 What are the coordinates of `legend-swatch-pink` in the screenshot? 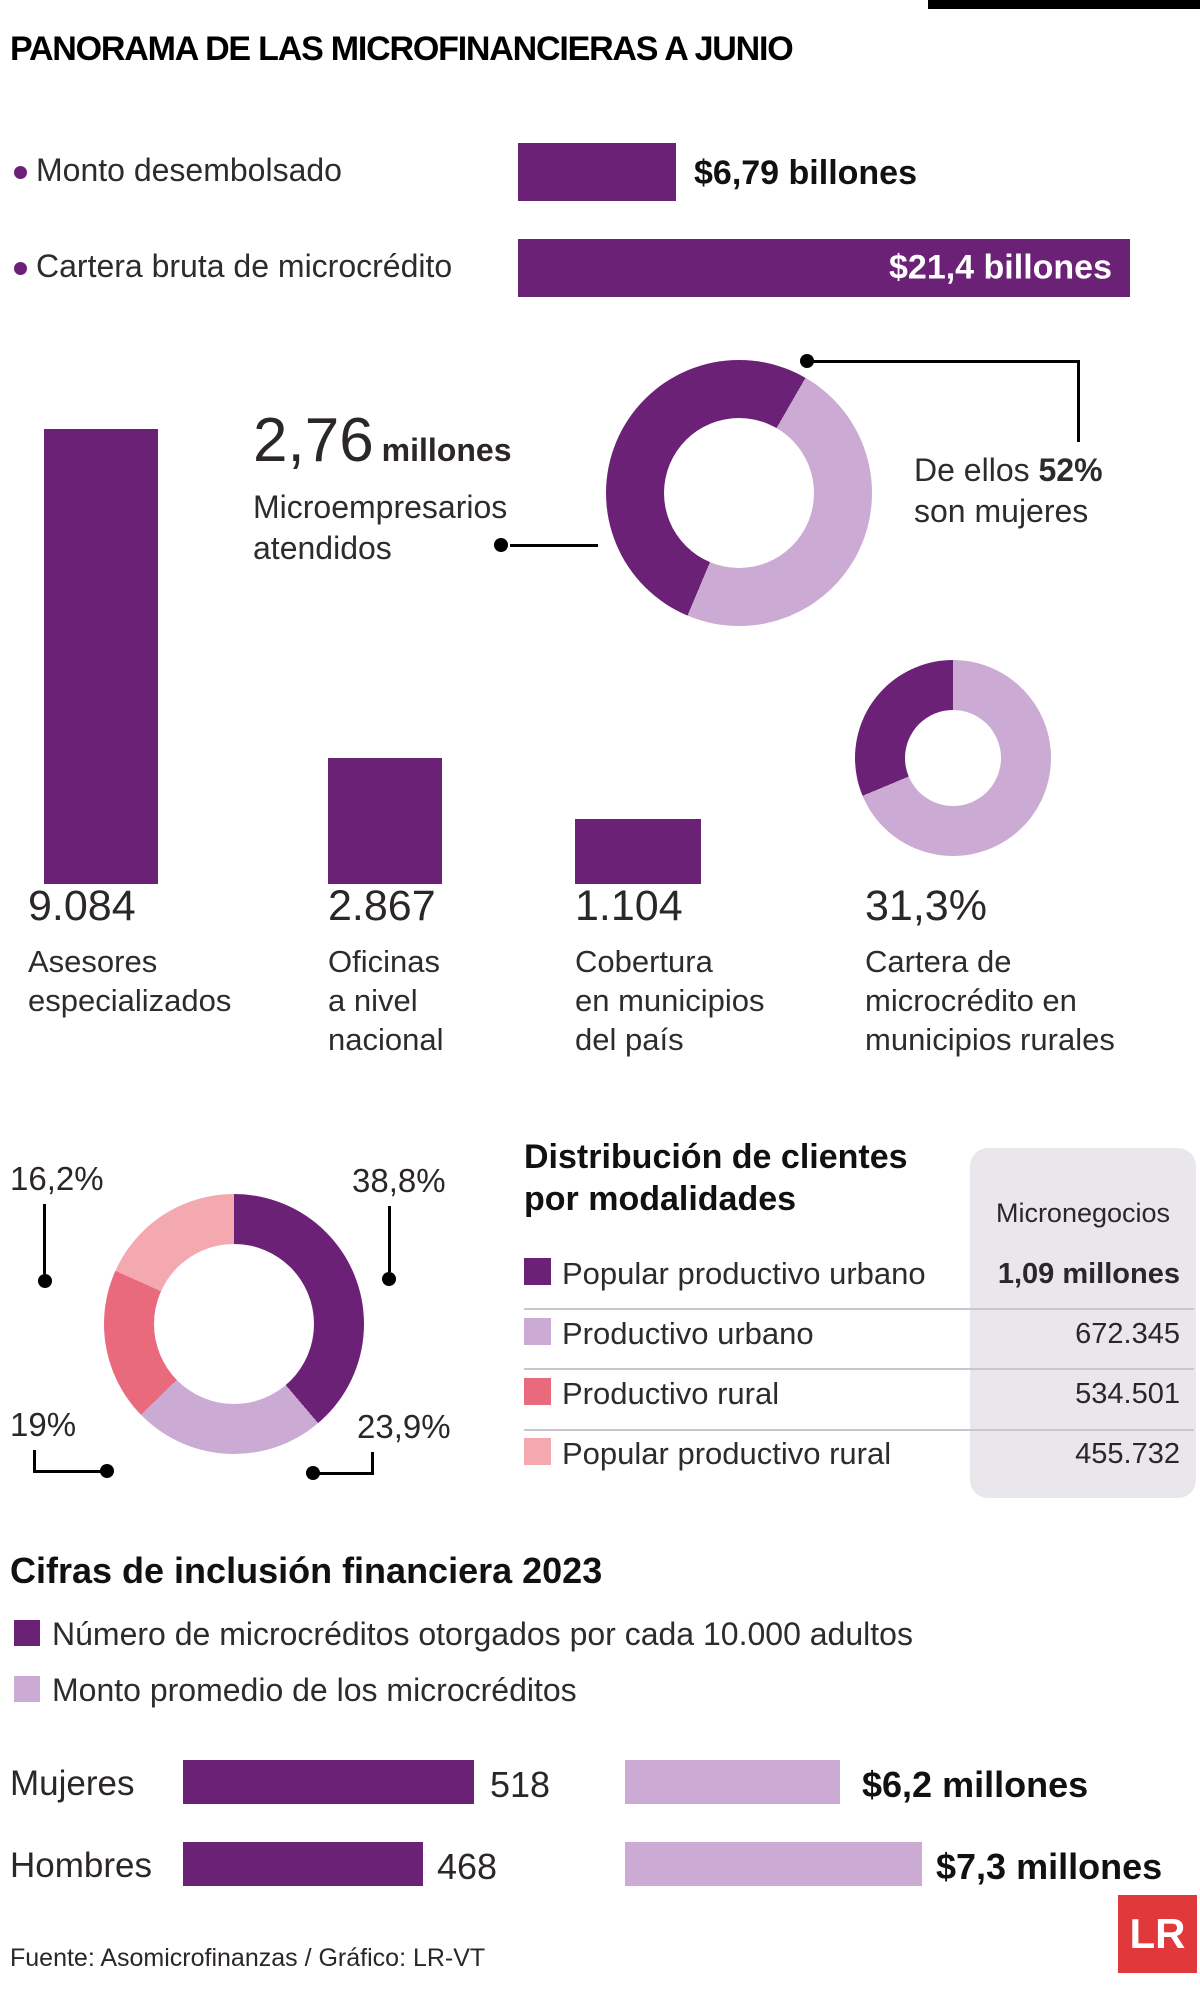 It's located at (537, 1391).